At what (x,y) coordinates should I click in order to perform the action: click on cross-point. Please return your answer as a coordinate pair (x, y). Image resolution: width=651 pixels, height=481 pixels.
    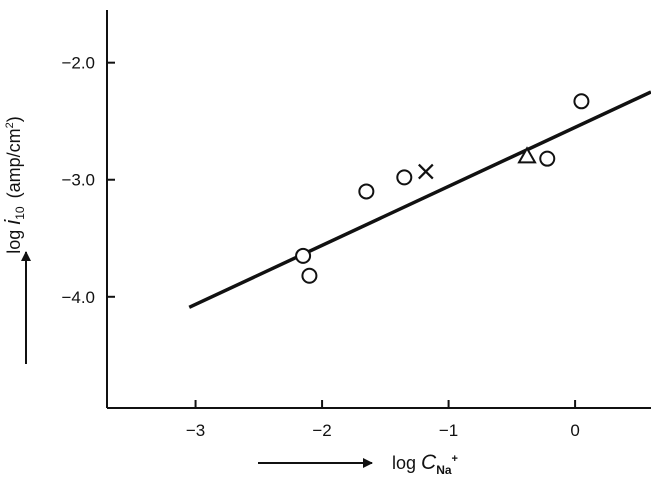
    Looking at the image, I should click on (426, 171).